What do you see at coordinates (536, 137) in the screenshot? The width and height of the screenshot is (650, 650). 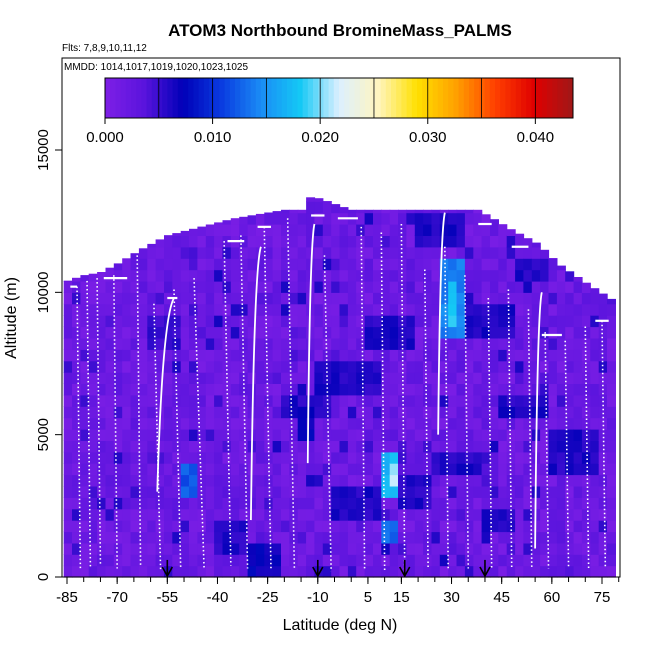 I see `colorbar-tick-label: 0.040` at bounding box center [536, 137].